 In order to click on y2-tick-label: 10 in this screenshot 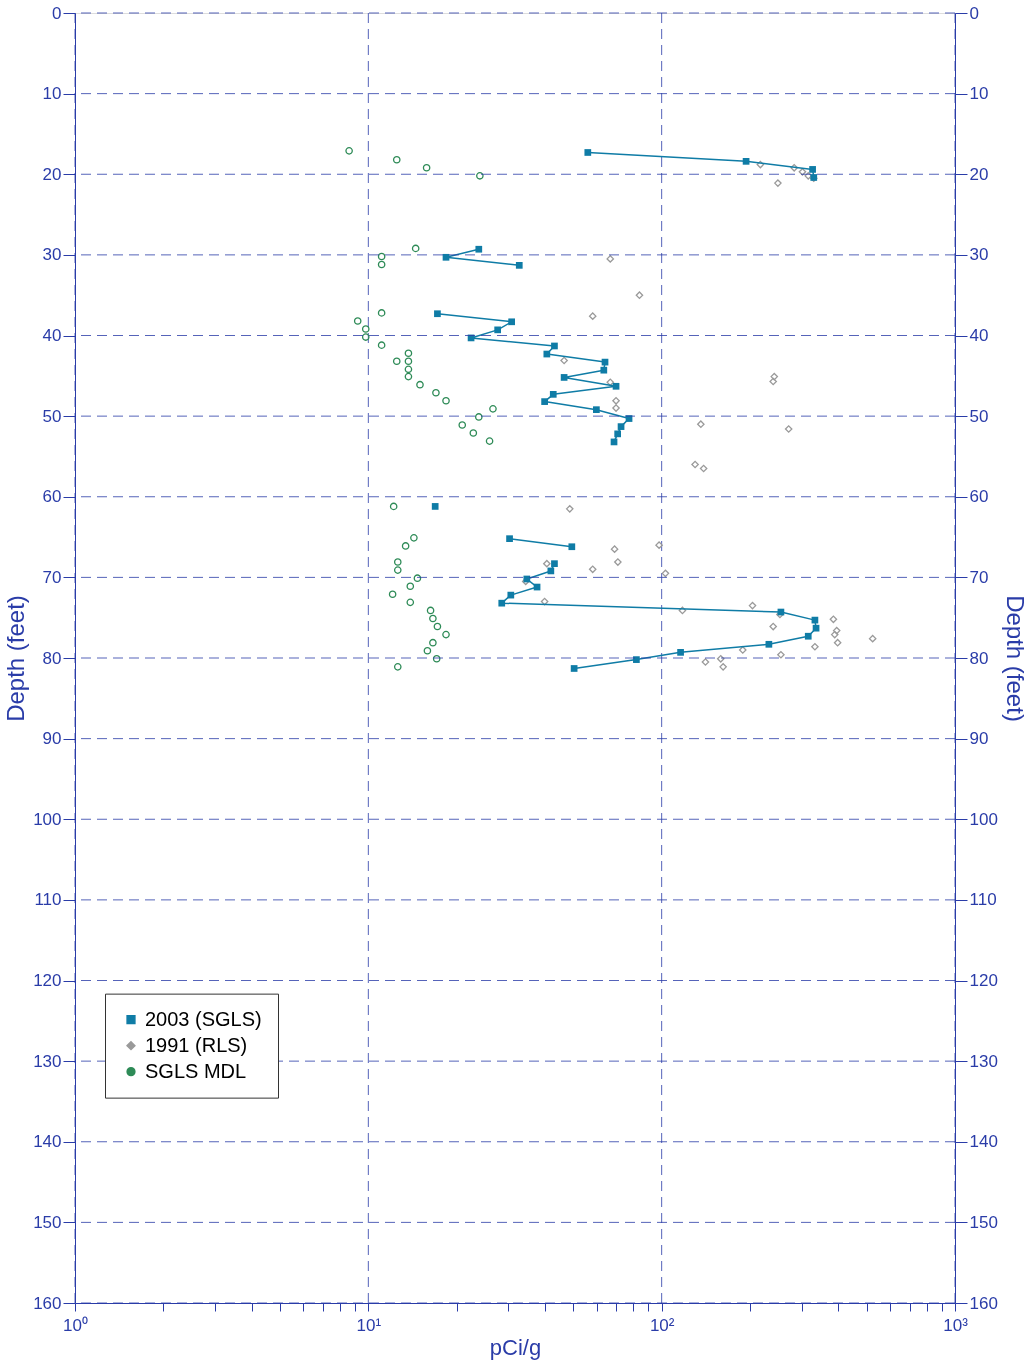, I will do `click(979, 94)`.